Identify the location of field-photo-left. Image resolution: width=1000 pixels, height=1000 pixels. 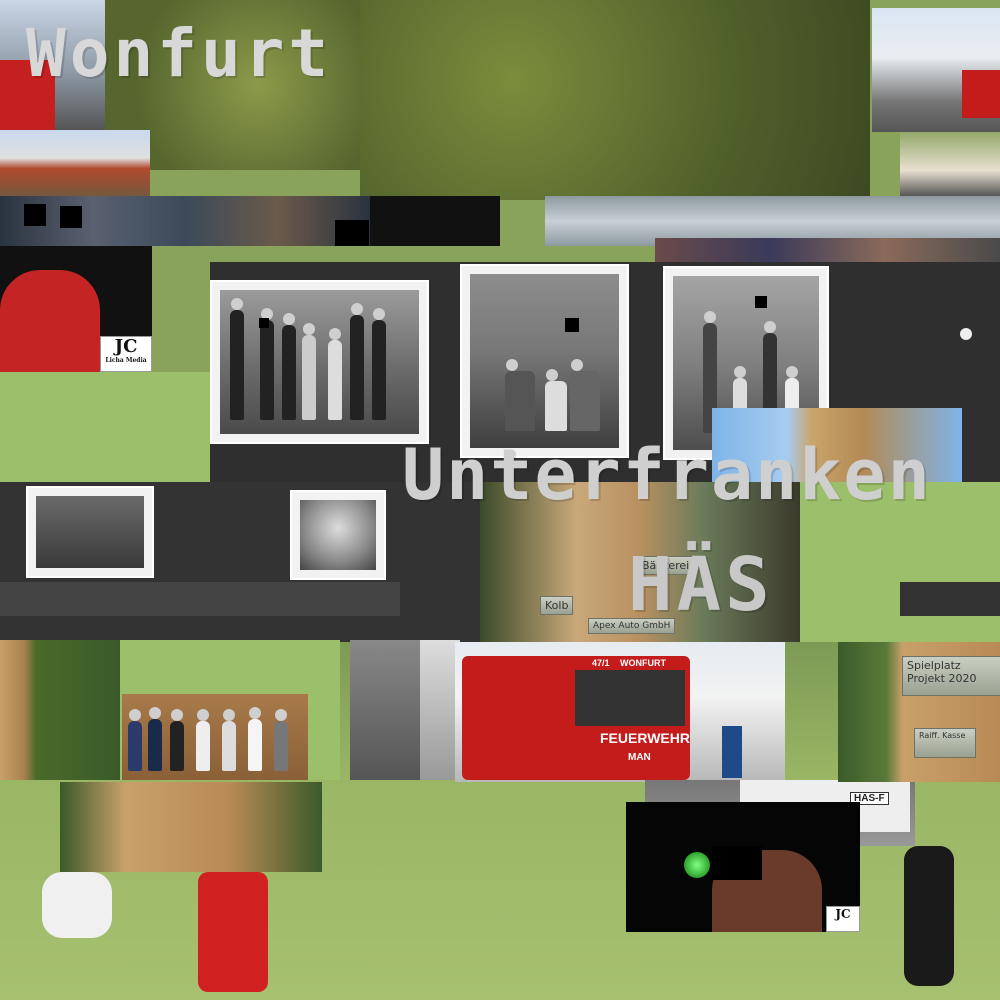
(105, 427).